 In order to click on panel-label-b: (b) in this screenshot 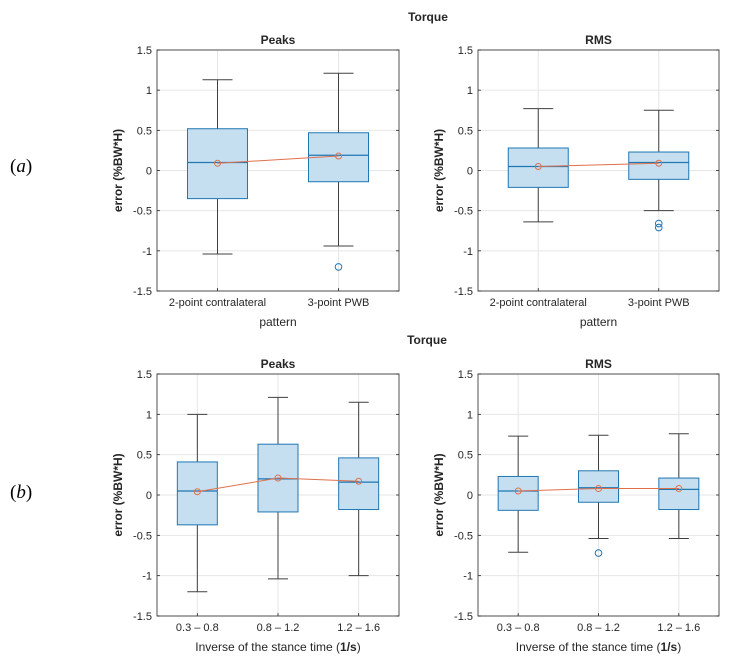, I will do `click(21, 492)`.